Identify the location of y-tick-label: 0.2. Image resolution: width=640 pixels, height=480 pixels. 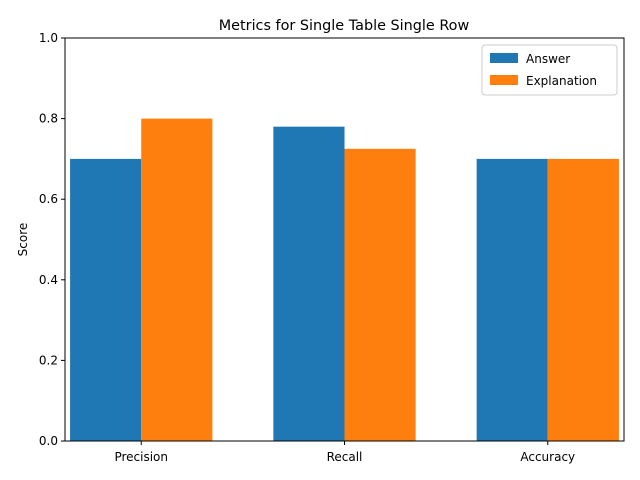
(48, 360).